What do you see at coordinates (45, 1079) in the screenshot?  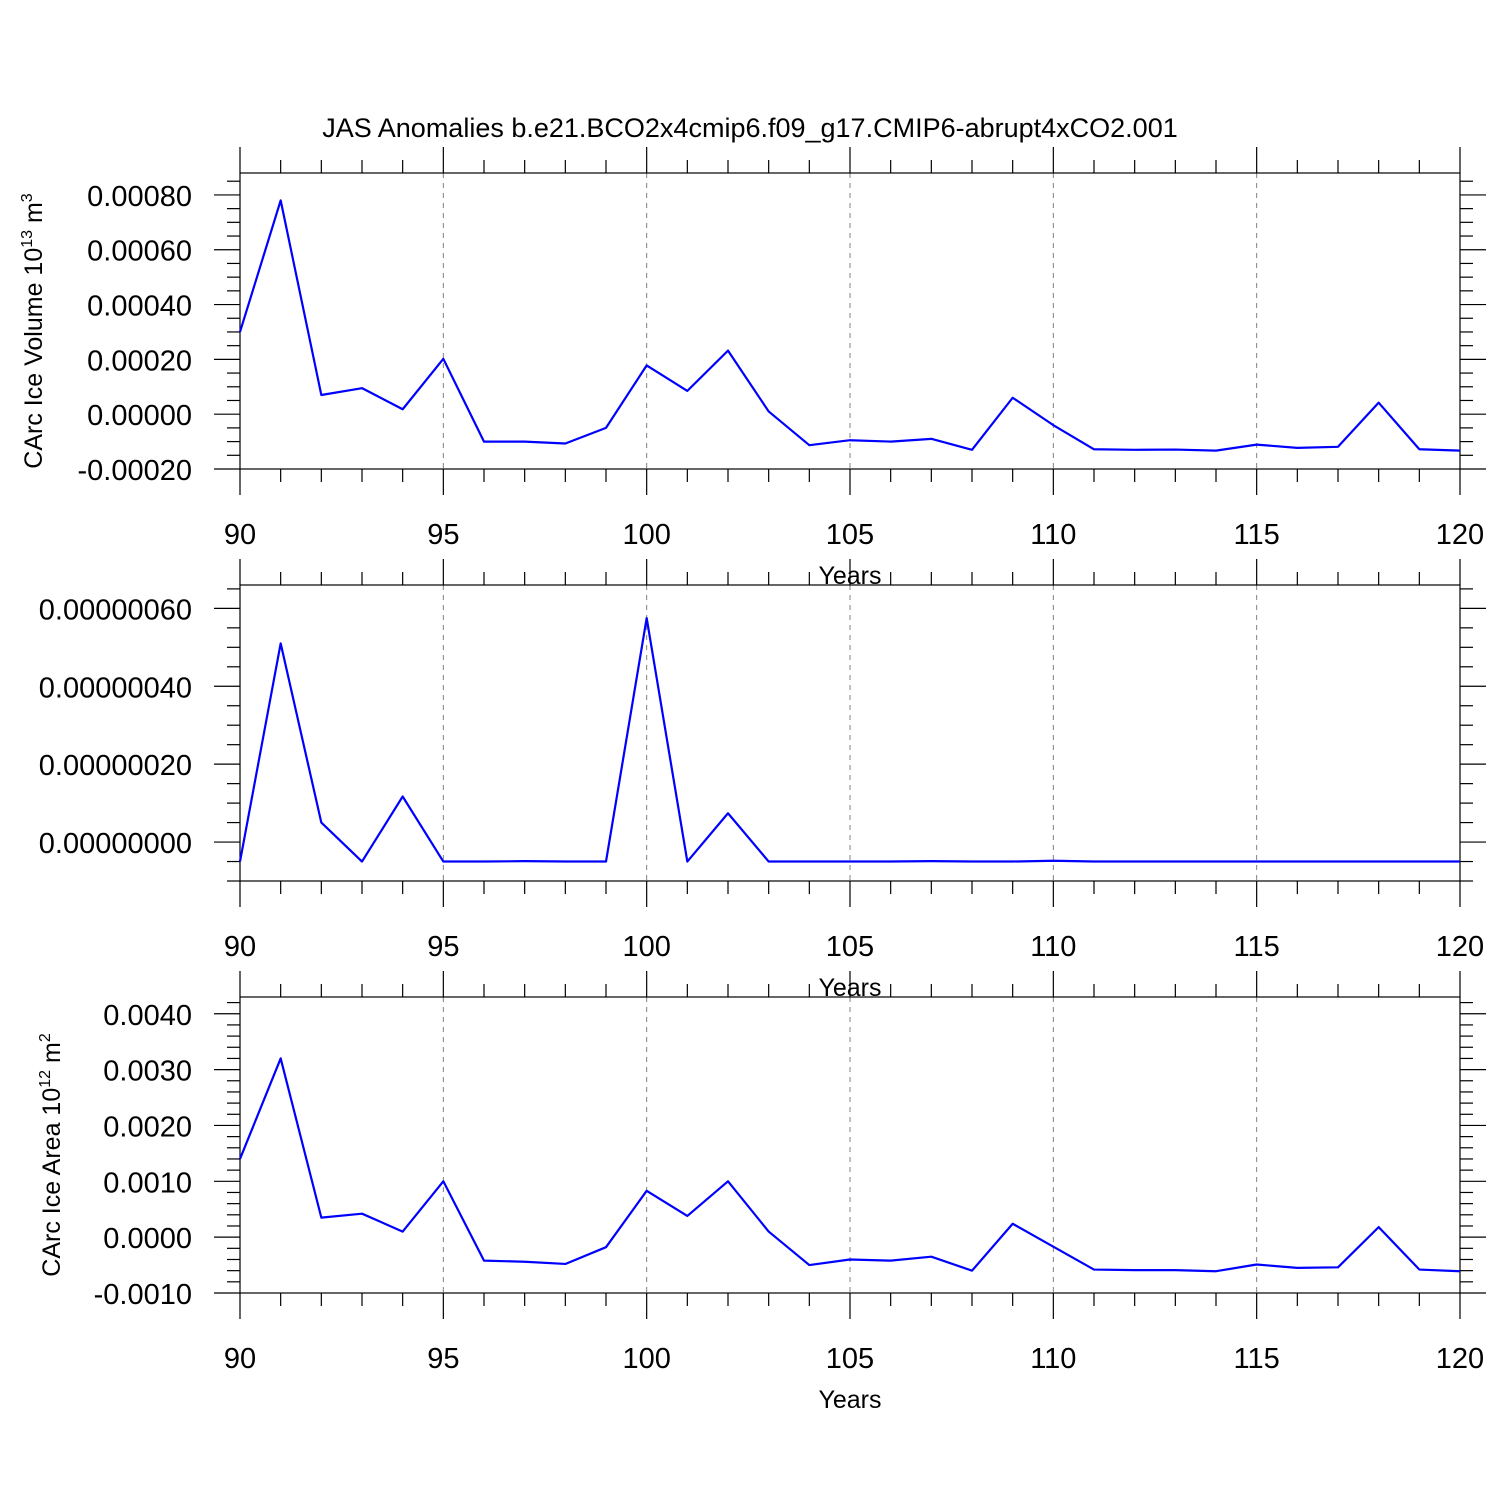 I see `y-axis-title-superscript: 12` at bounding box center [45, 1079].